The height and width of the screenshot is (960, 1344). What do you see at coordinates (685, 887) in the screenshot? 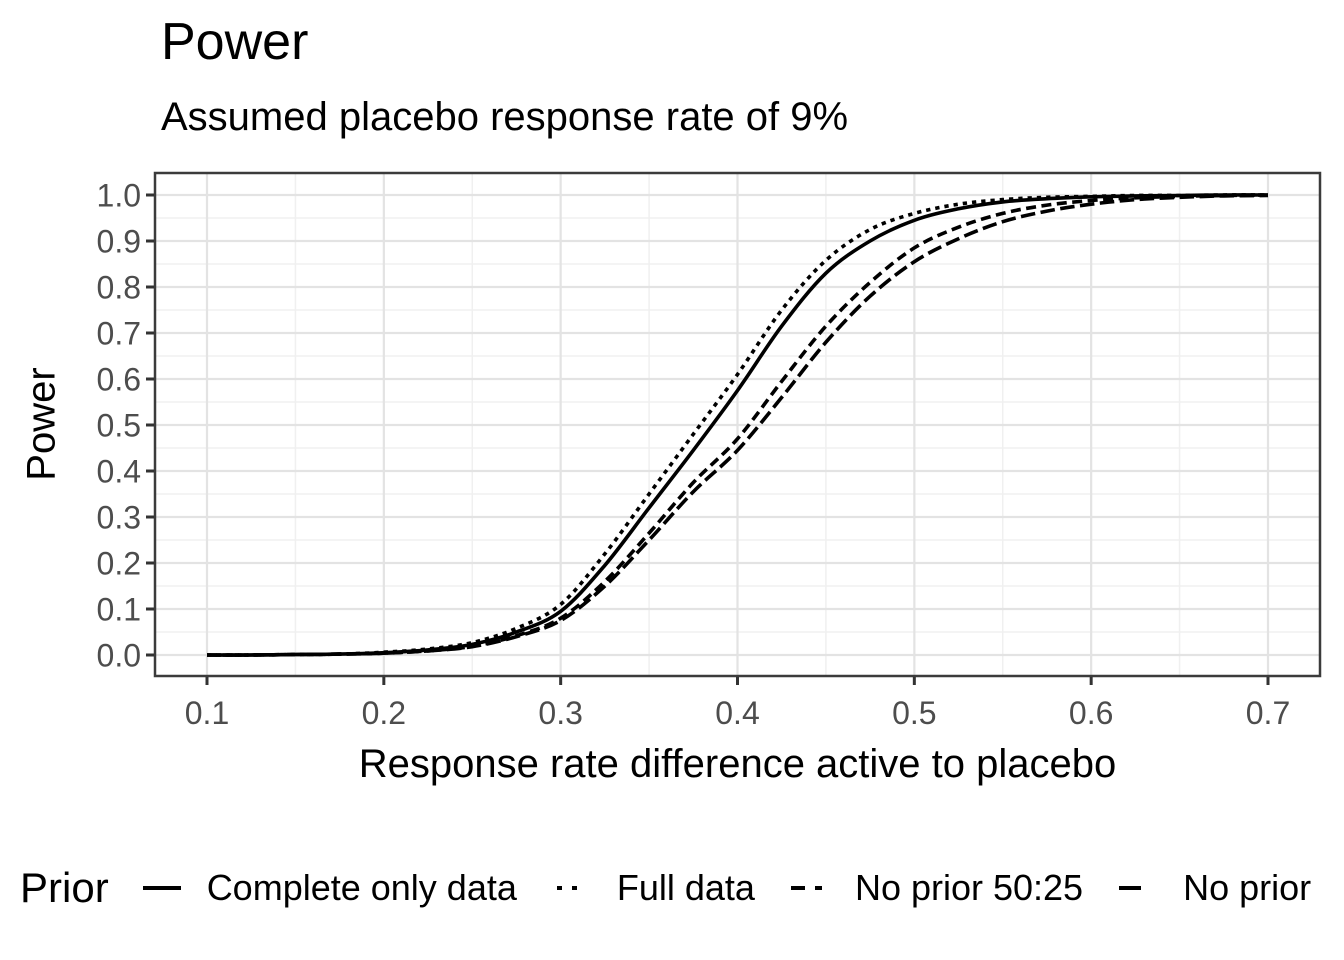
I see `legend-item-label: Full data` at bounding box center [685, 887].